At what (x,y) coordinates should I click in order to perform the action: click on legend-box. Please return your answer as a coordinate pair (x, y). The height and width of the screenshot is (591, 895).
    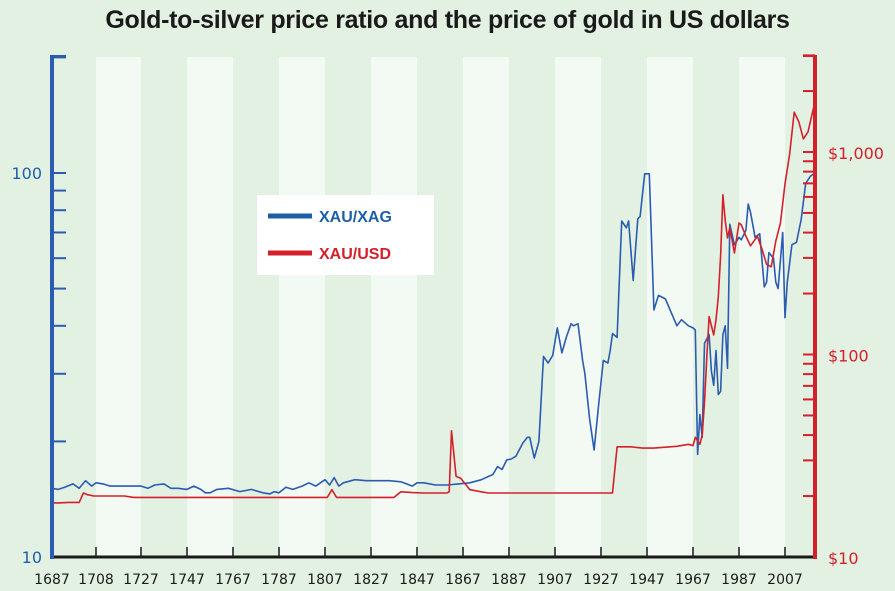
    Looking at the image, I should click on (345, 235).